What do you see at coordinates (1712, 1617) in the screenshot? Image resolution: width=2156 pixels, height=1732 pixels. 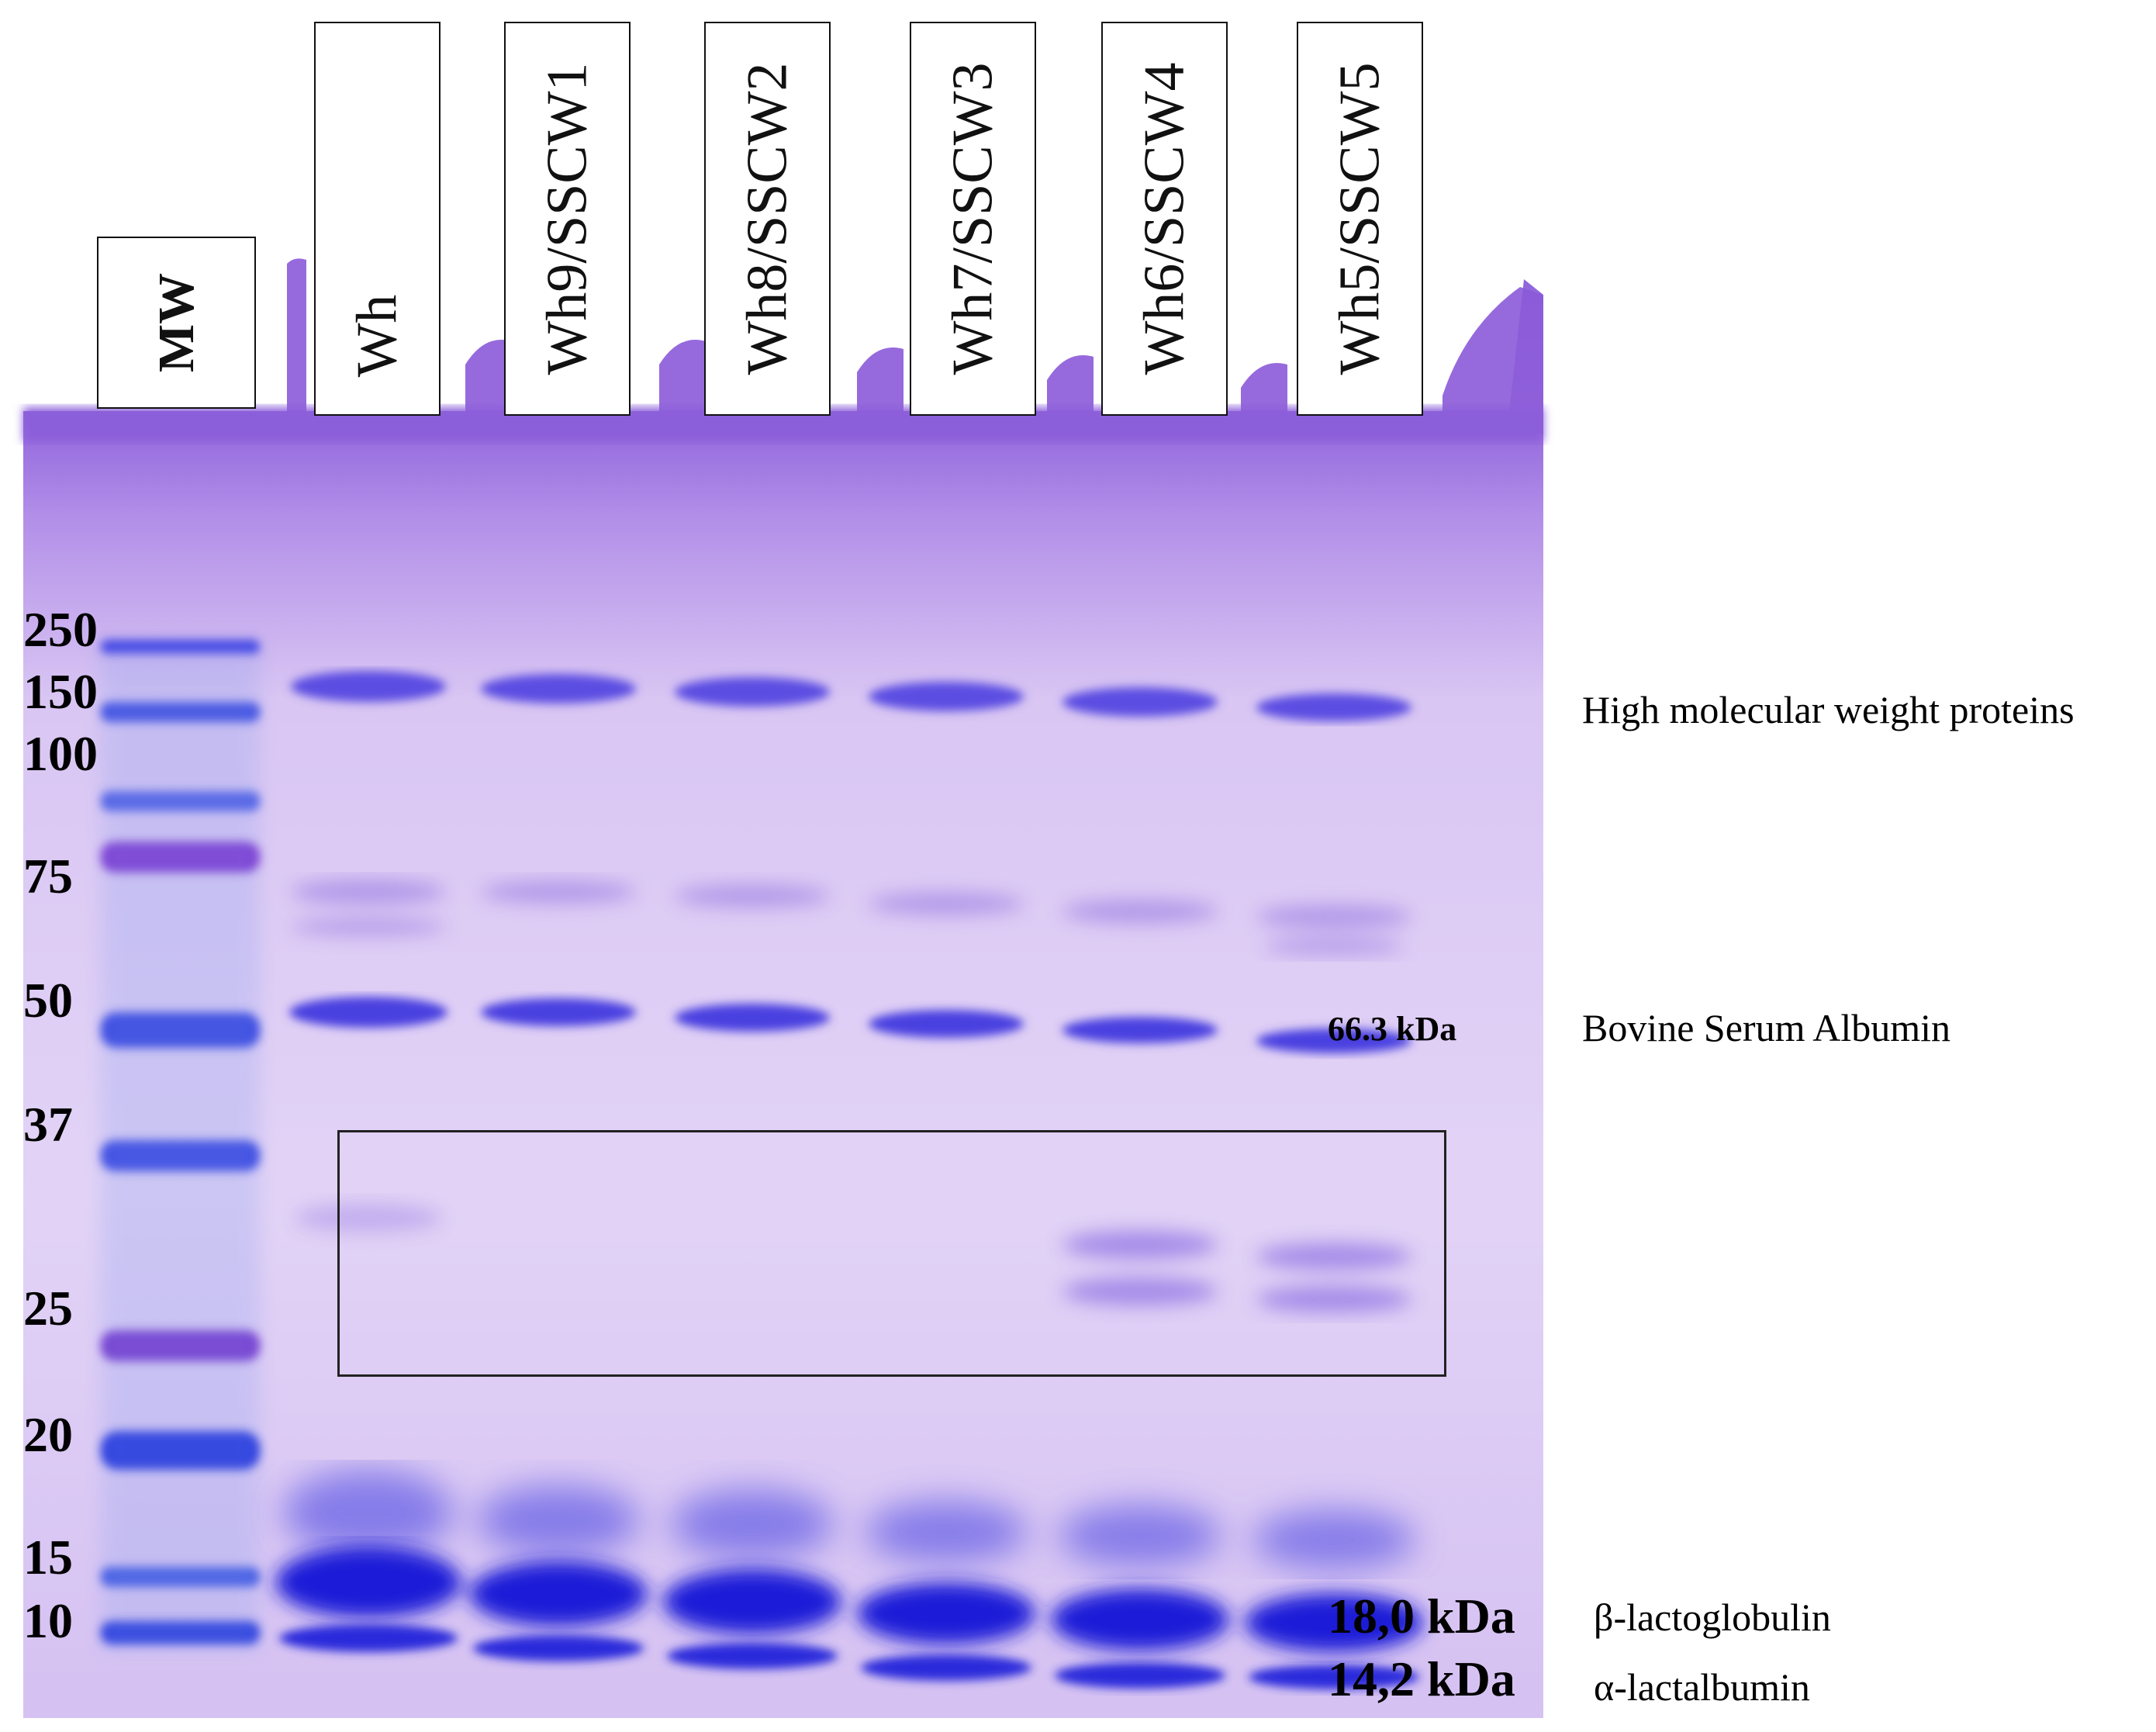 I see `blg-protein-label: β-lactoglobulin` at bounding box center [1712, 1617].